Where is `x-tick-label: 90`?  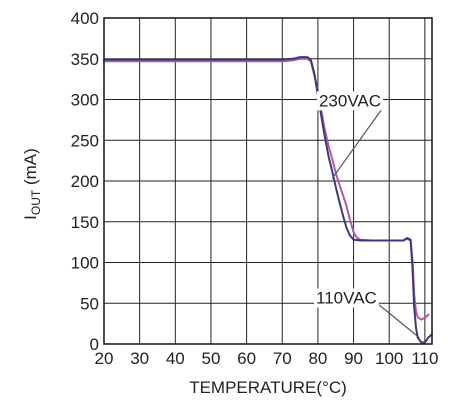 x-tick-label: 90 is located at coordinates (353, 358).